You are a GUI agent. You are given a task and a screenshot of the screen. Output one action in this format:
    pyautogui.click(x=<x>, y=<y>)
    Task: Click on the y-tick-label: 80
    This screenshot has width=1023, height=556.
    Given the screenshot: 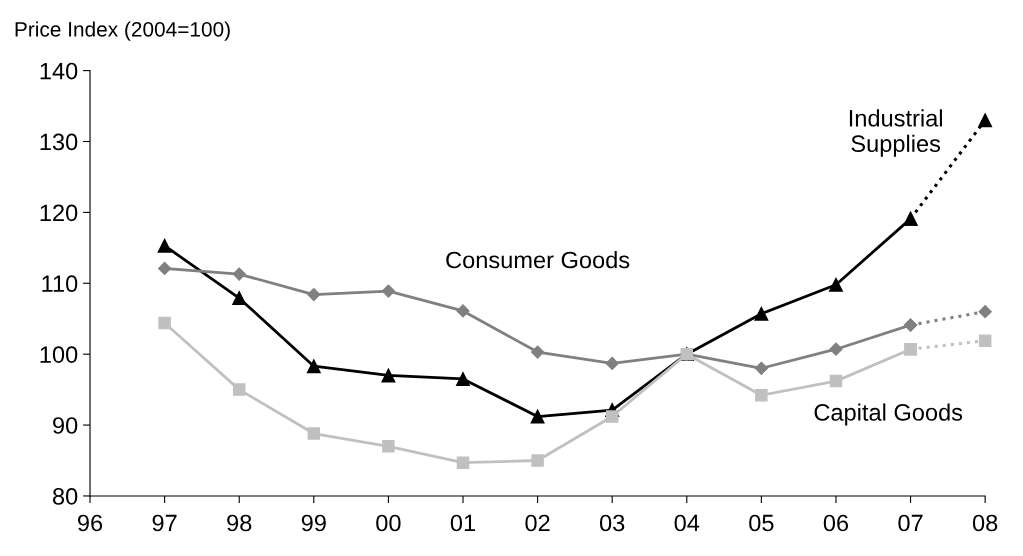 What is the action you would take?
    pyautogui.click(x=65, y=496)
    